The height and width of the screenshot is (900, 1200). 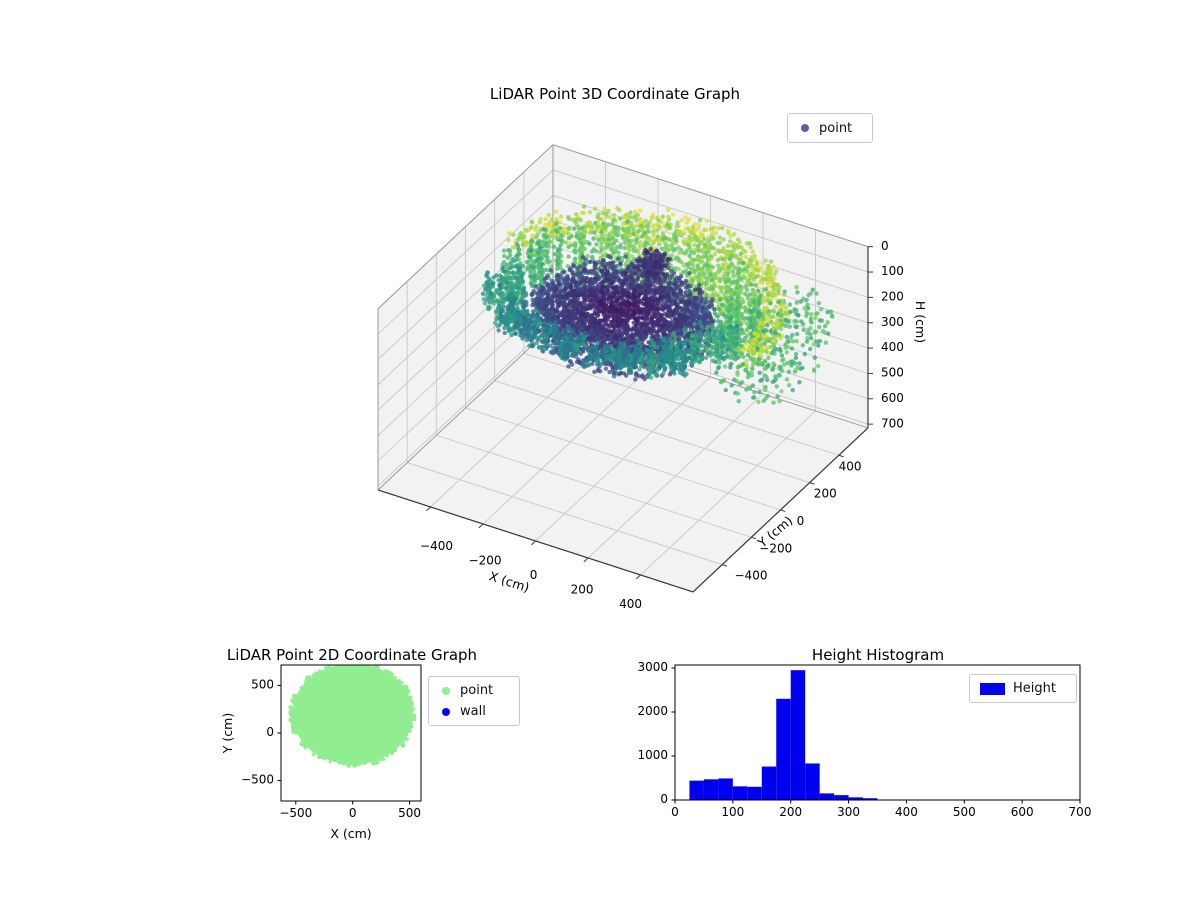 I want to click on histogram-title: Height Histogram, so click(x=878, y=655).